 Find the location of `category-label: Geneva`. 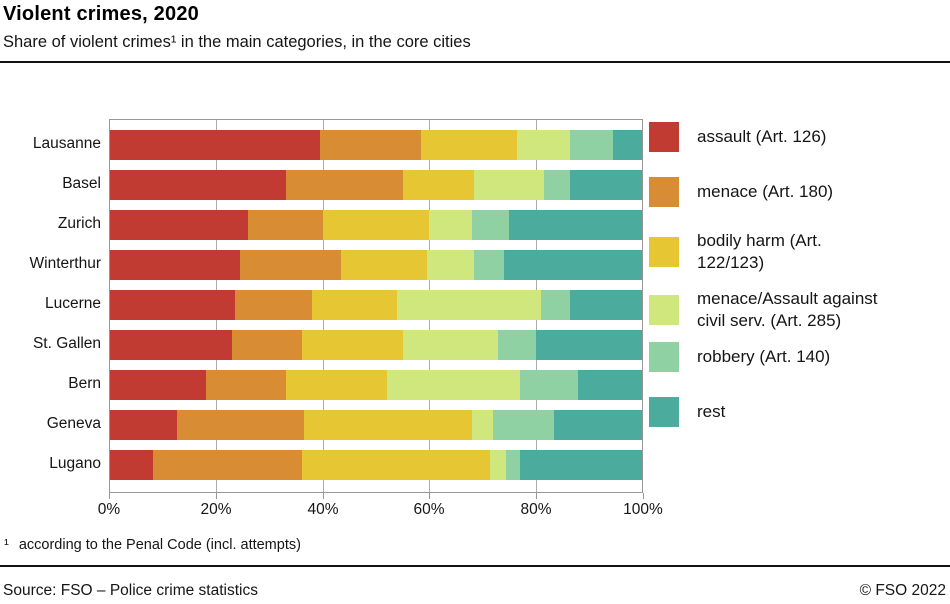

category-label: Geneva is located at coordinates (73, 423).